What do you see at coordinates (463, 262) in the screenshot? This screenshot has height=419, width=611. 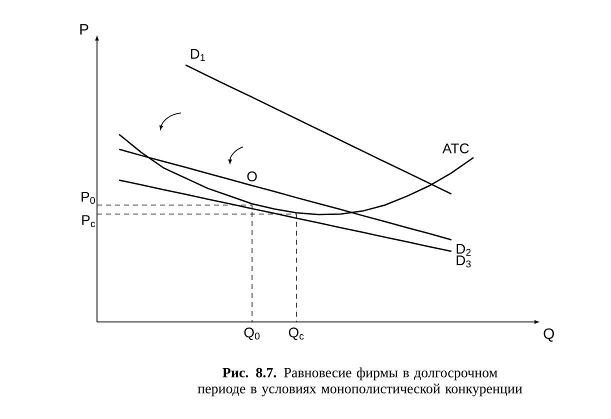 I see `series-label: D$_{3}$` at bounding box center [463, 262].